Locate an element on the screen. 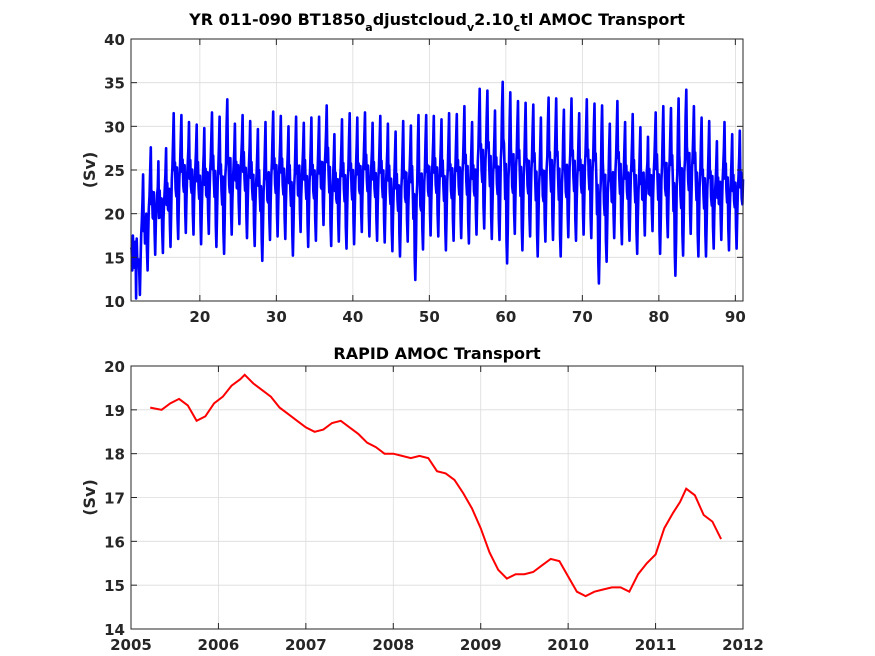  x-tick-label: 2009 is located at coordinates (481, 645).